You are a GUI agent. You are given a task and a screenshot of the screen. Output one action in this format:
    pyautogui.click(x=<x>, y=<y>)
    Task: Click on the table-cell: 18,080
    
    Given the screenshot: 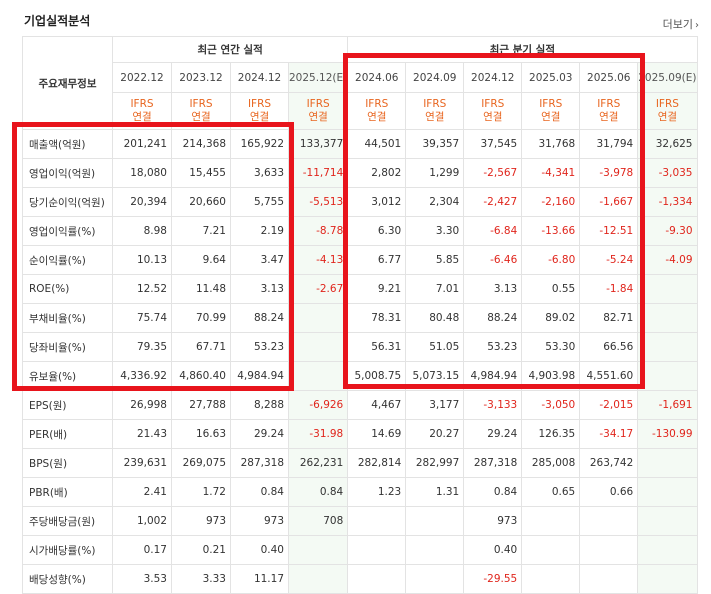 What is the action you would take?
    pyautogui.click(x=142, y=173)
    